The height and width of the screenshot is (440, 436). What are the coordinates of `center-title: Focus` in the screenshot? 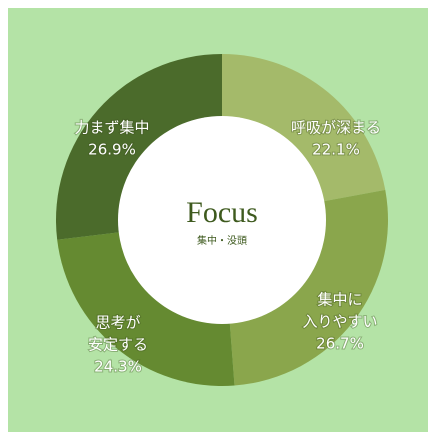 It's located at (222, 212).